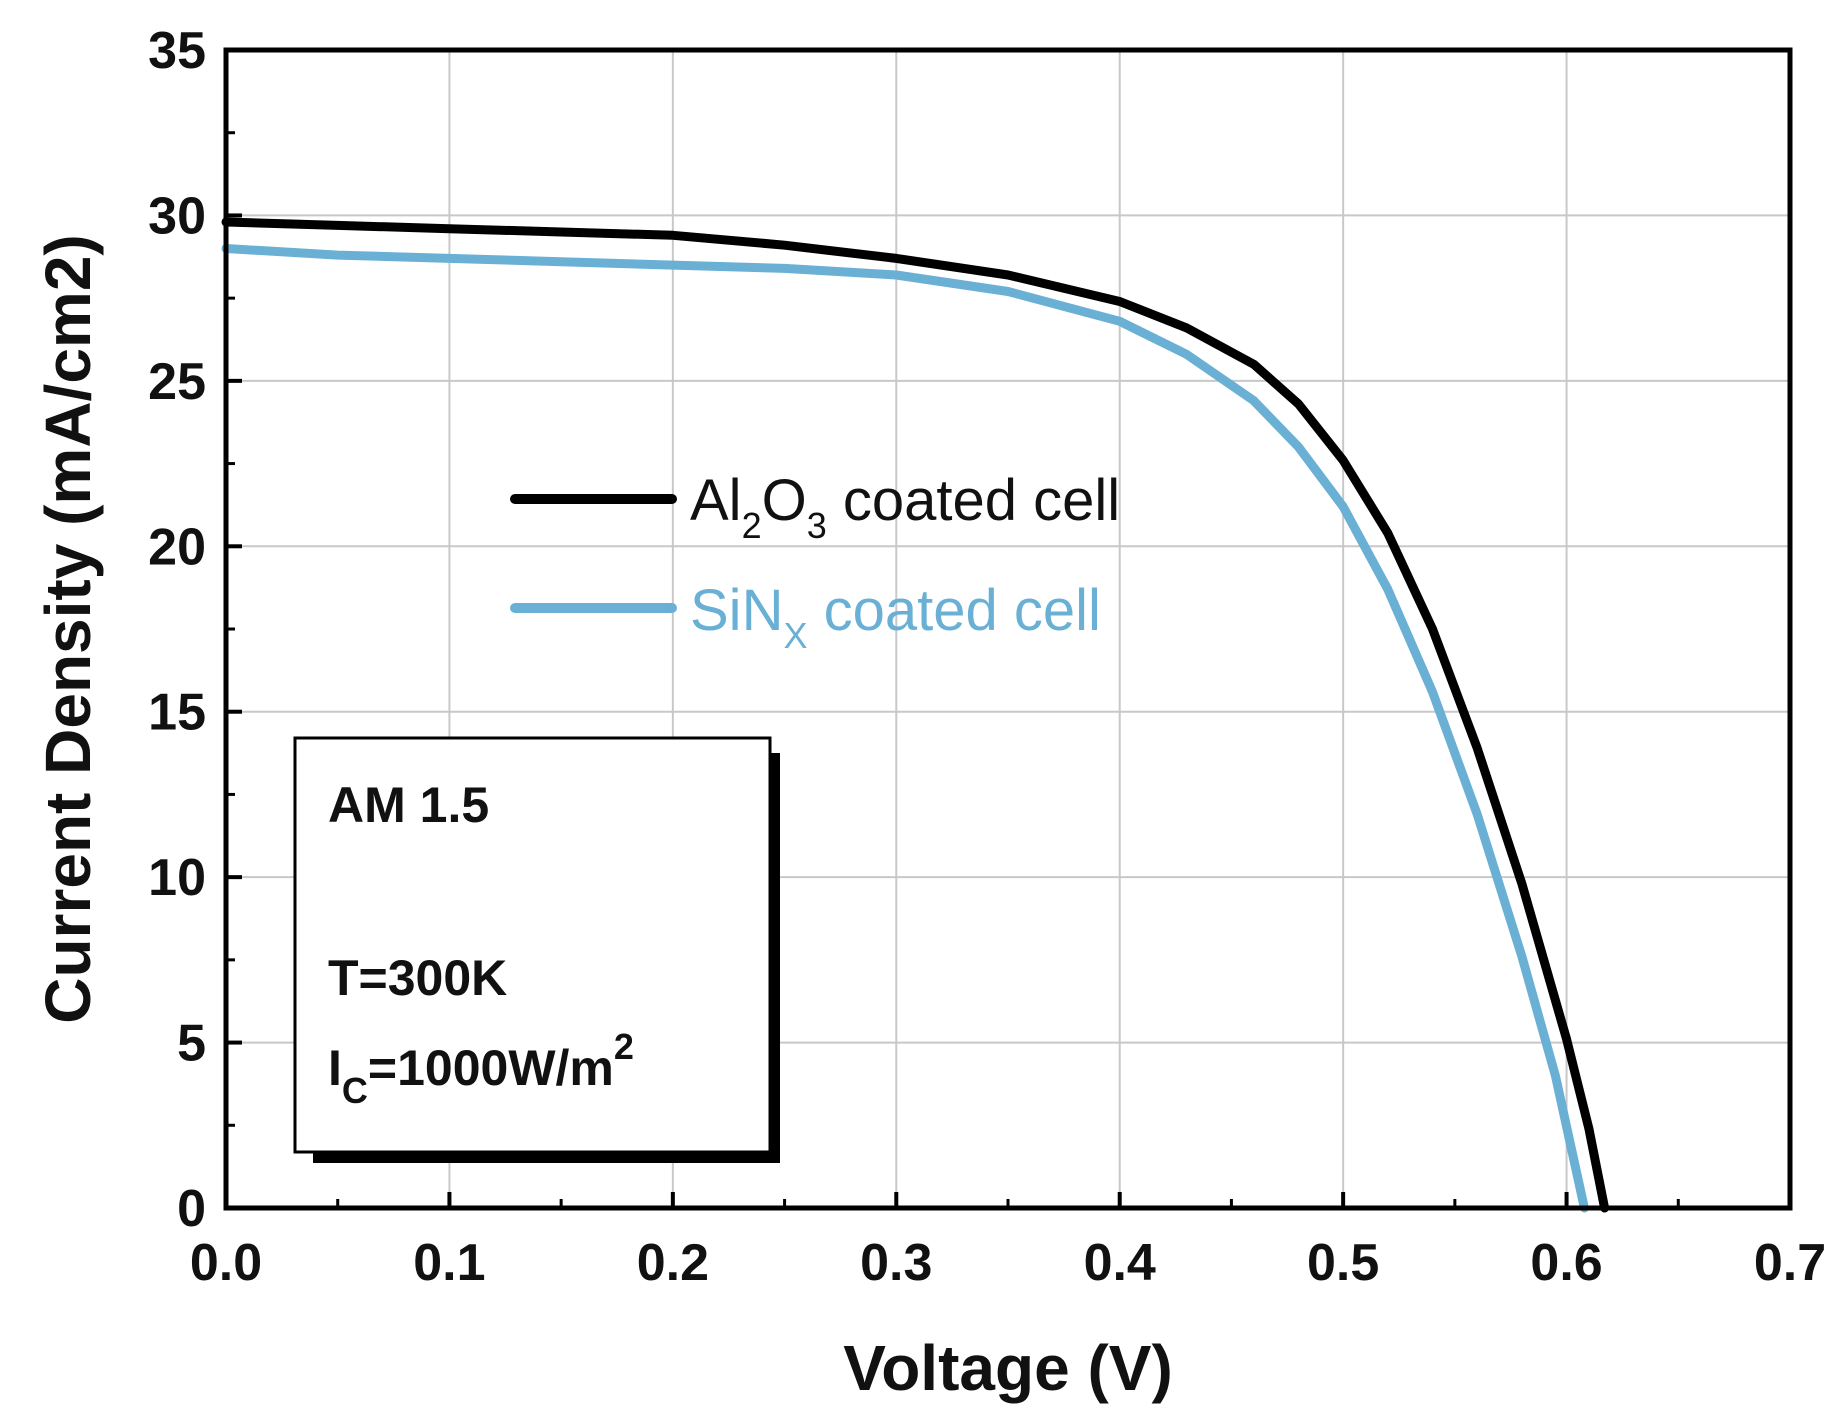  I want to click on y-tick-label: 30, so click(177, 216).